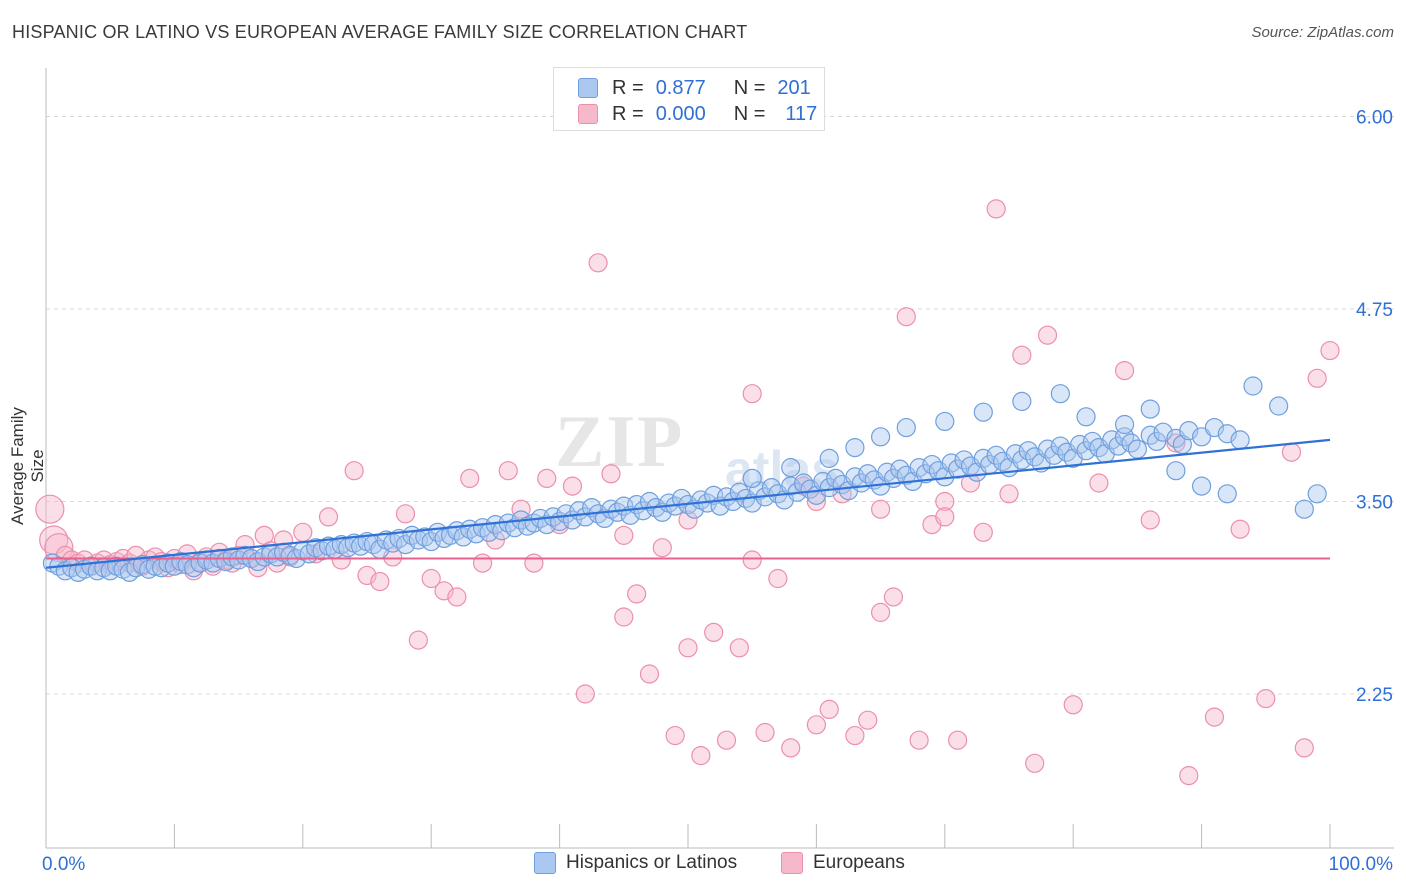 The height and width of the screenshot is (892, 1406). I want to click on stats-legend-row-europeans: R = 0.000 N = 117, so click(697, 114).